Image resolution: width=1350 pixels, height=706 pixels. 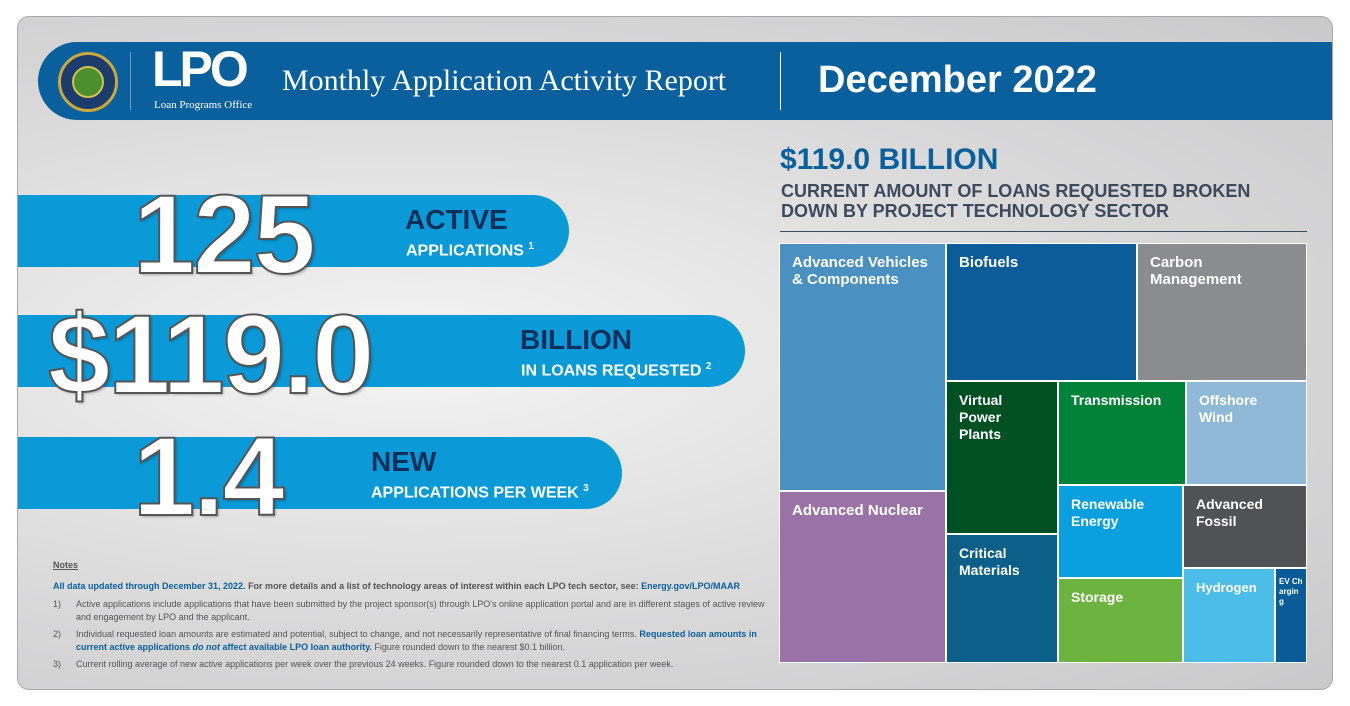 What do you see at coordinates (1120, 620) in the screenshot?
I see `sector-storage: Storage` at bounding box center [1120, 620].